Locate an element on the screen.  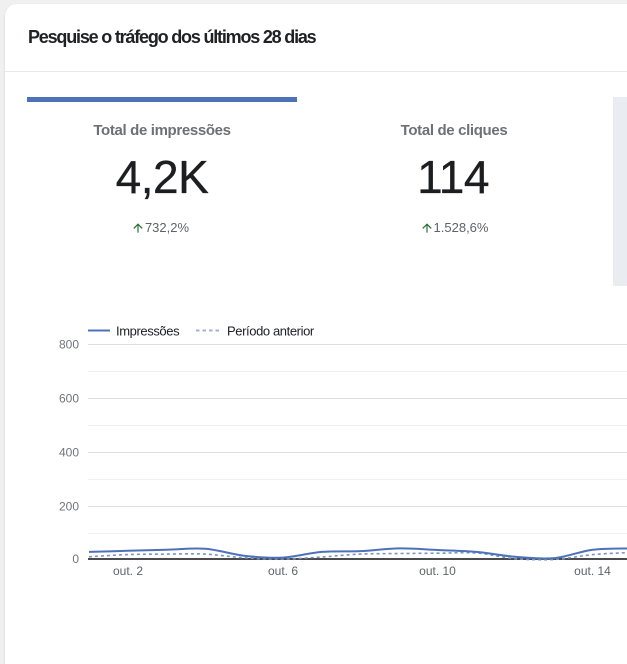
svg-text: out. 14 is located at coordinates (592, 571).